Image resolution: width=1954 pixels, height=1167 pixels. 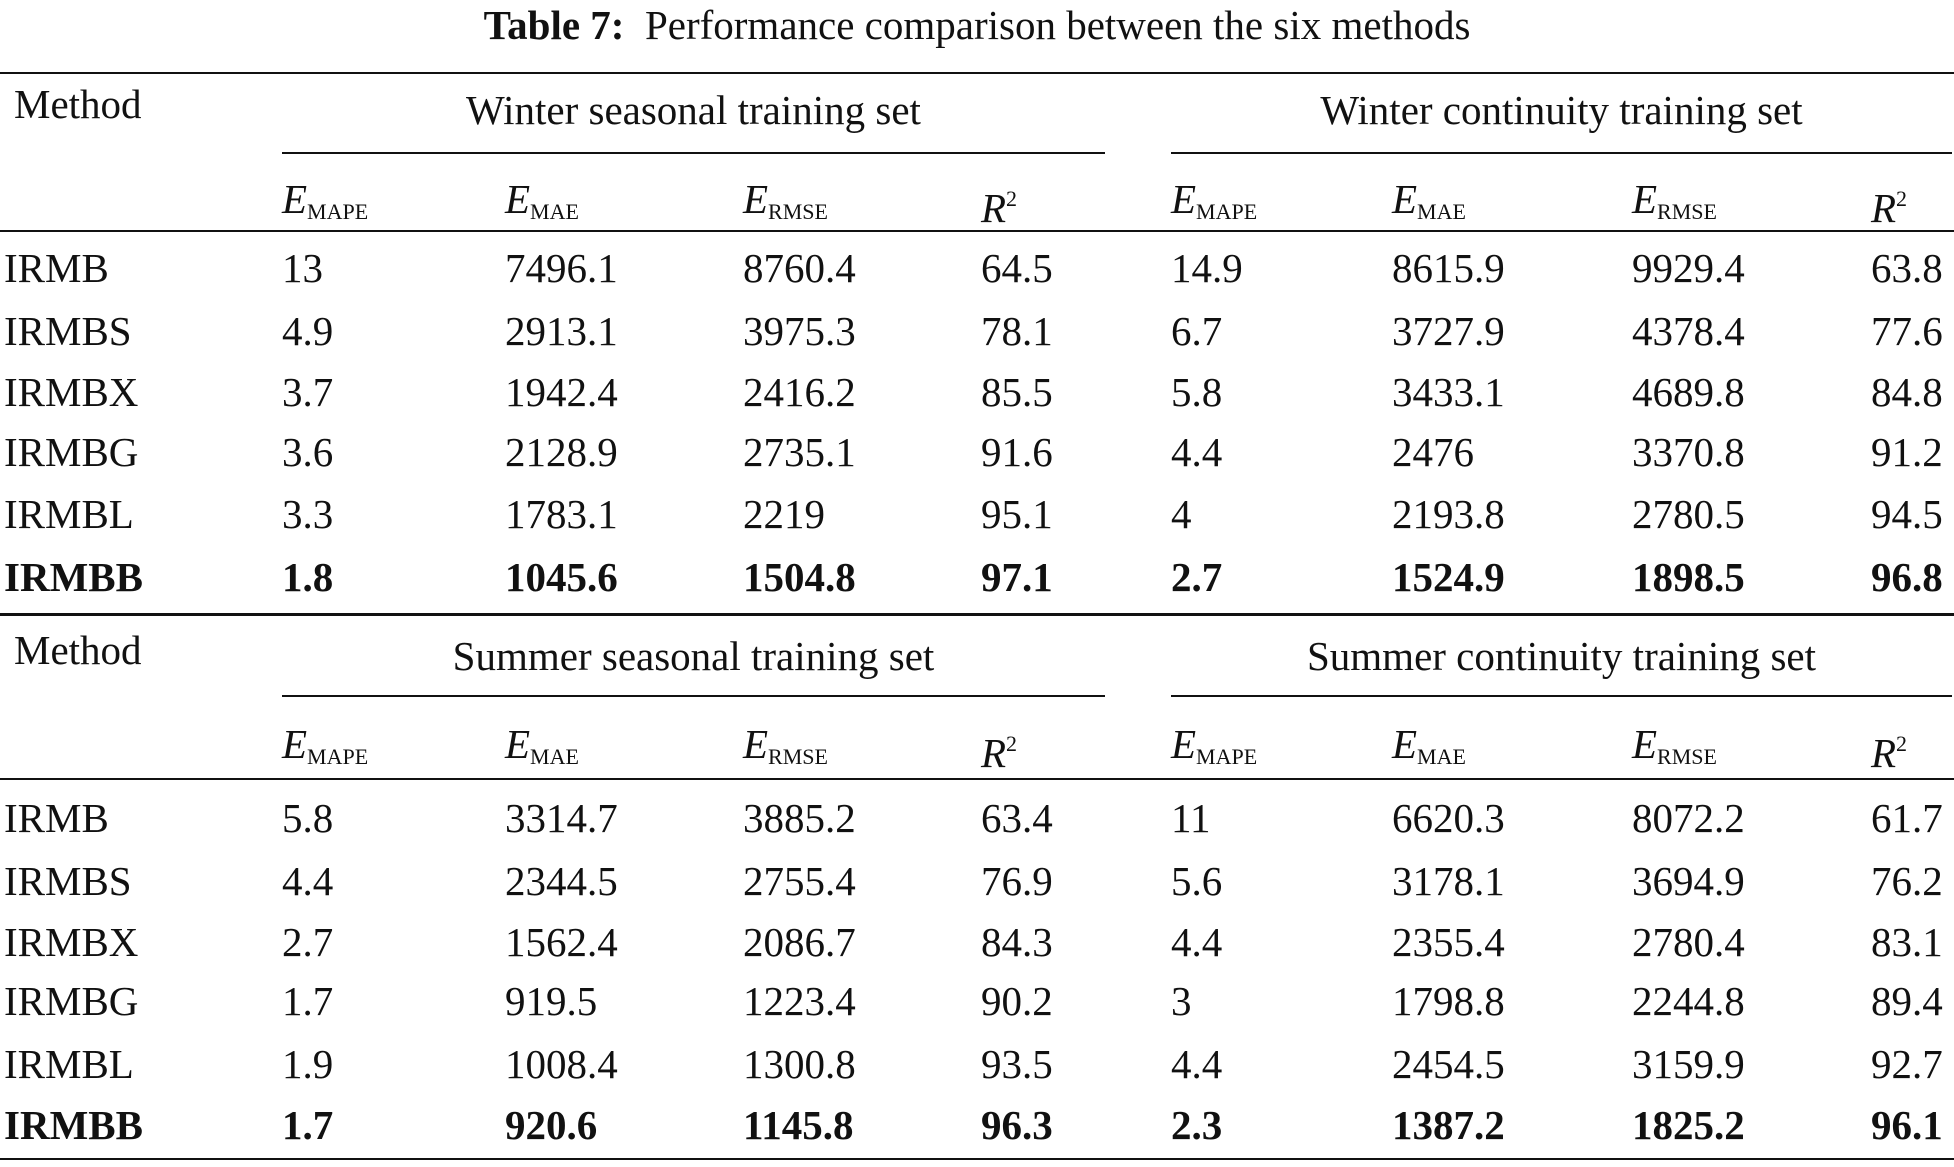 What do you see at coordinates (1017, 268) in the screenshot?
I see `cell: 64.5` at bounding box center [1017, 268].